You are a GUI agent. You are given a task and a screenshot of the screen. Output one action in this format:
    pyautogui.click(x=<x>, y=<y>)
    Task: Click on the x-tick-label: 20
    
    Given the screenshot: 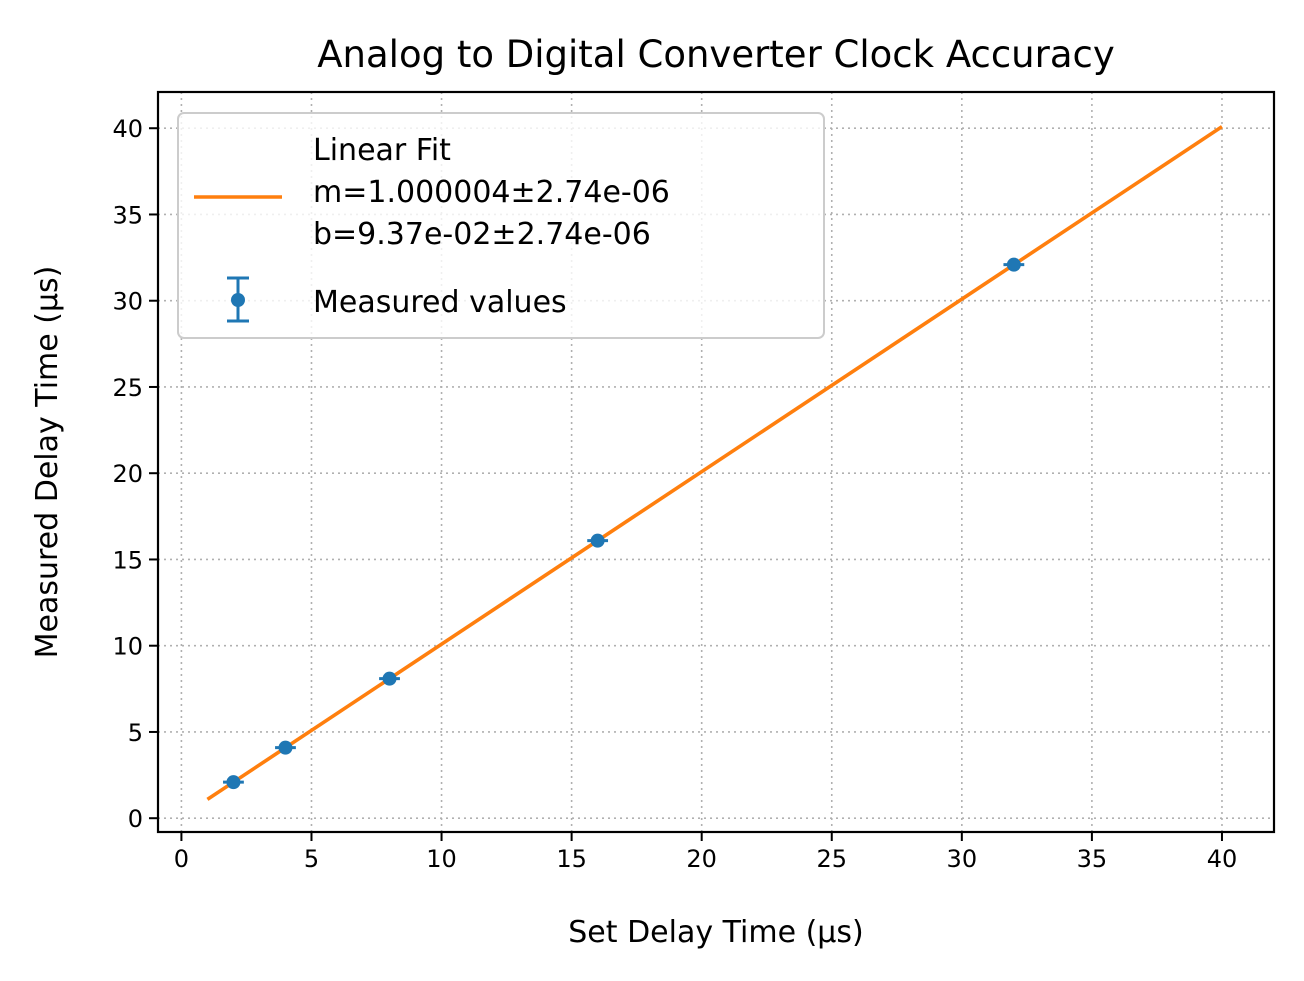 What is the action you would take?
    pyautogui.click(x=701, y=859)
    